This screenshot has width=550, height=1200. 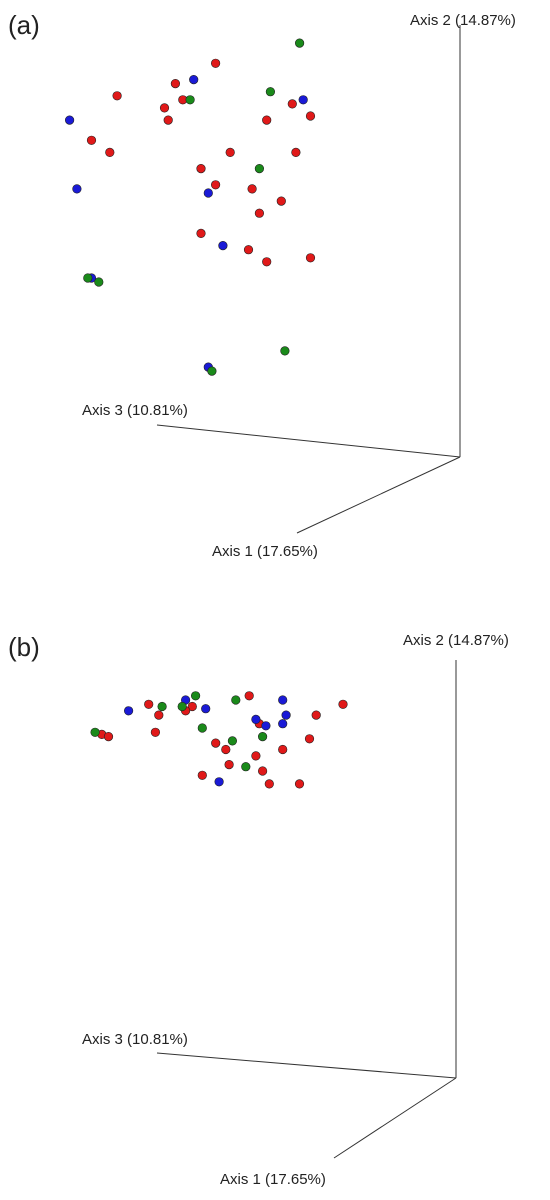 I want to click on panel-label: (a), so click(x=24, y=25).